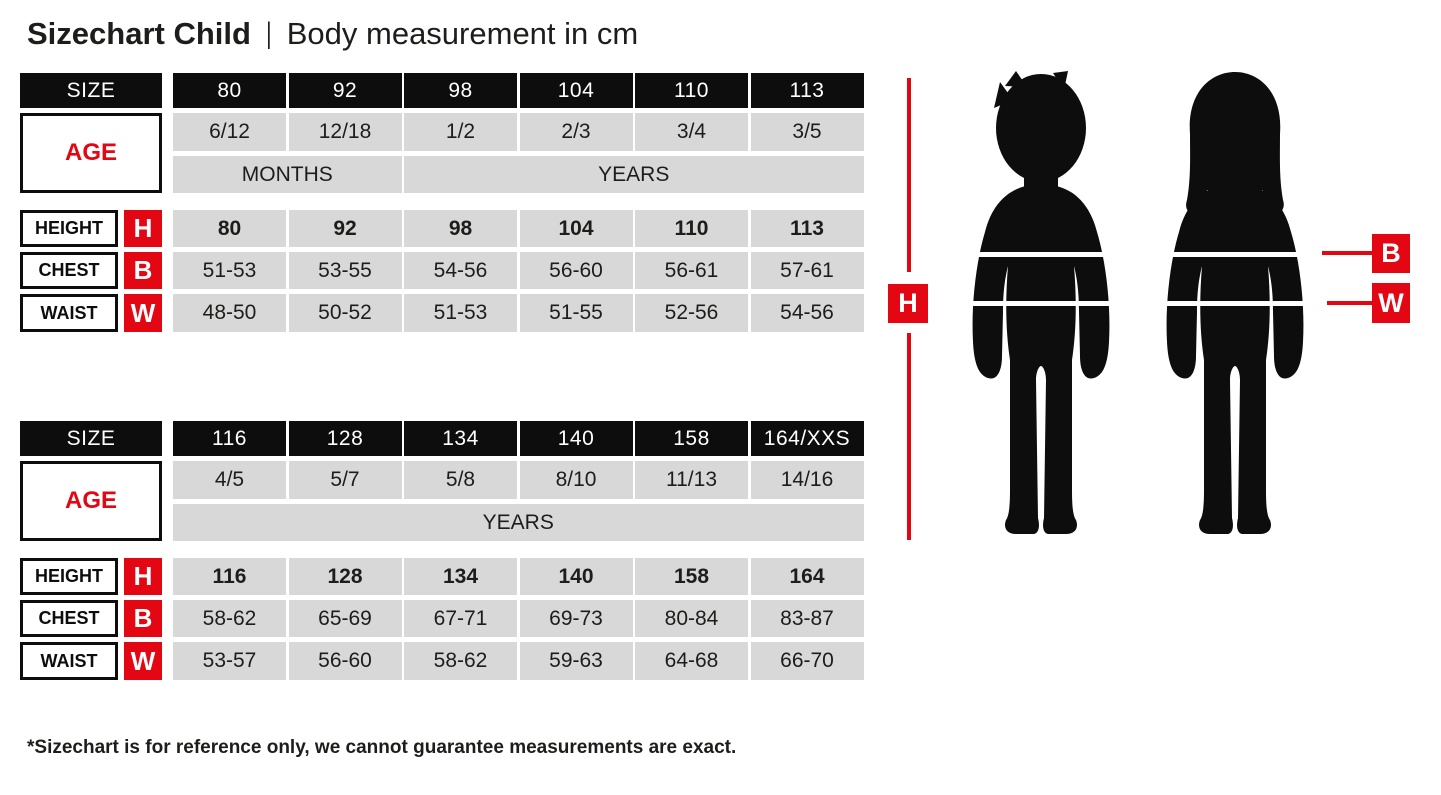 The height and width of the screenshot is (795, 1441). I want to click on height-cell: 92, so click(345, 228).